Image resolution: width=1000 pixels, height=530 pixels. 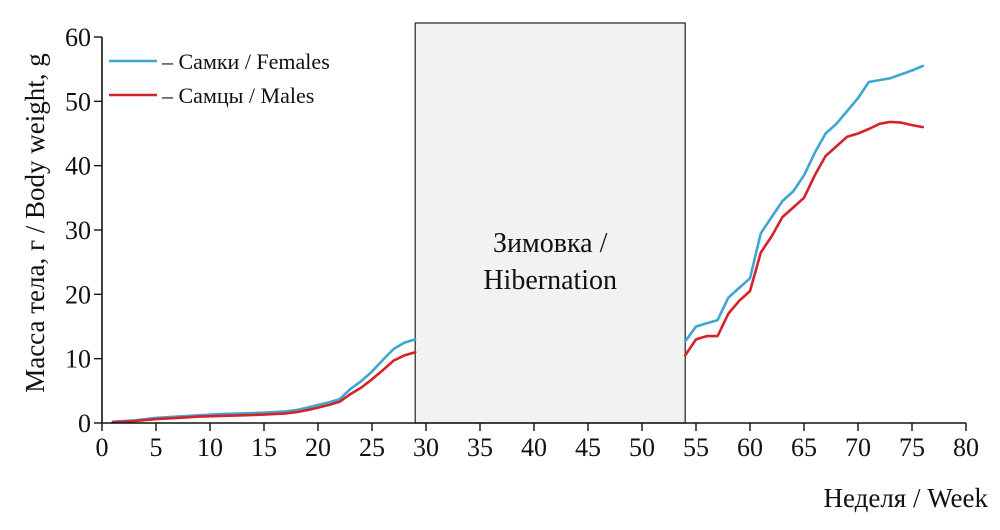 I want to click on x-tick-label: 45, so click(x=588, y=447).